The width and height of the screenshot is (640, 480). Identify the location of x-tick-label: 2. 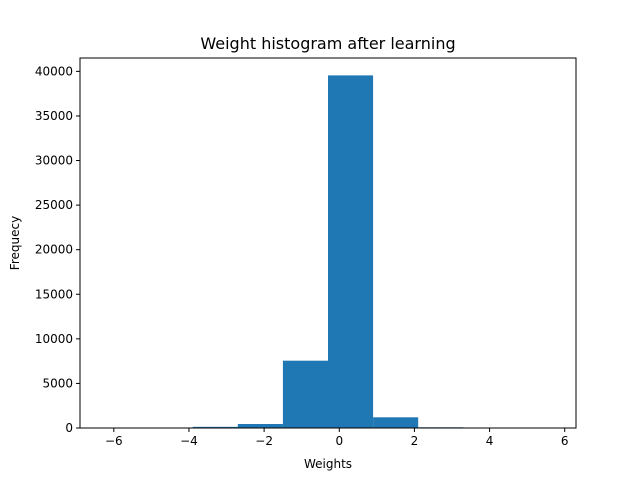
(415, 441).